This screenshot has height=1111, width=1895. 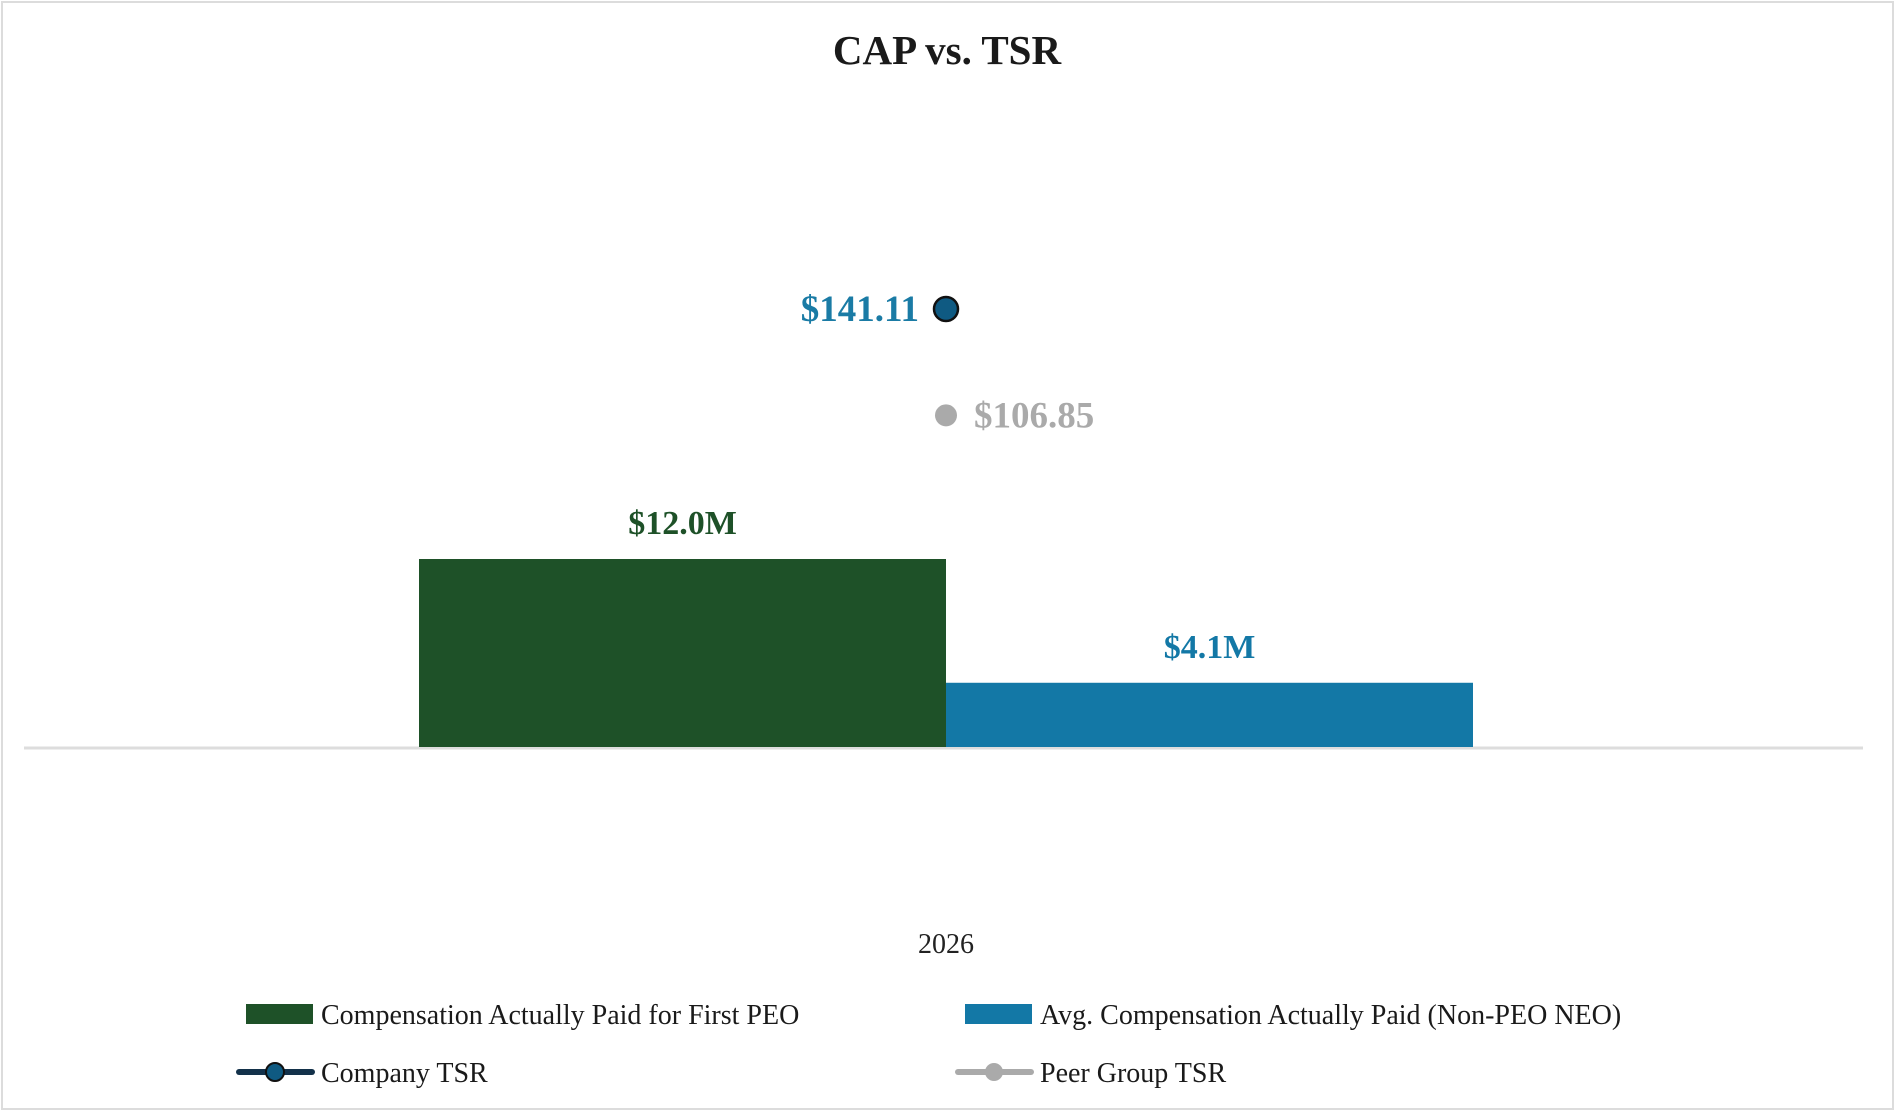 What do you see at coordinates (404, 1073) in the screenshot?
I see `legend-label-company-tsr: Company TSR` at bounding box center [404, 1073].